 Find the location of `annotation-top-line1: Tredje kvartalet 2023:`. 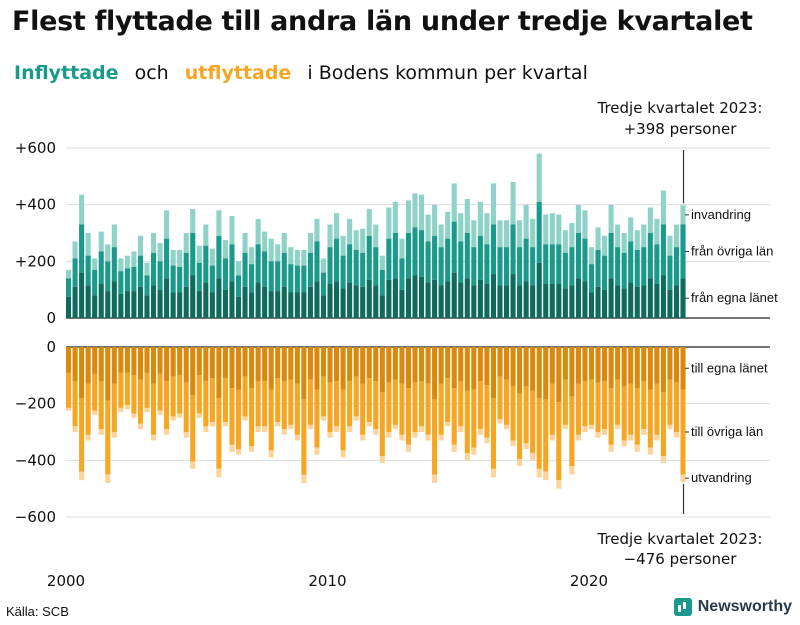

annotation-top-line1: Tredje kvartalet 2023: is located at coordinates (680, 108).